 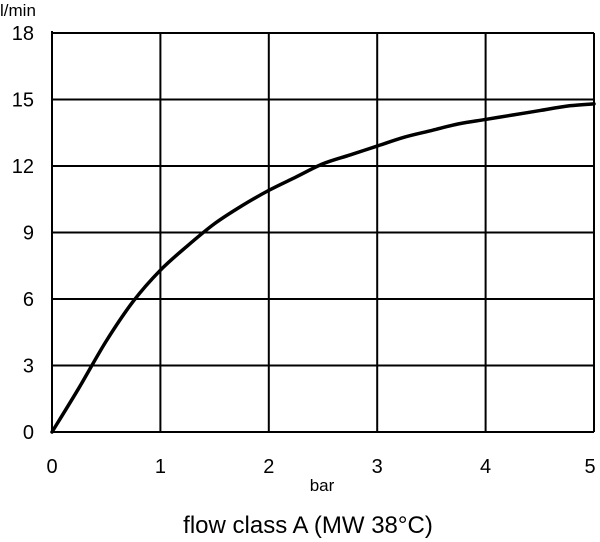 I want to click on x-tick-labels: 0 1 2 3 4 5, so click(x=320, y=467).